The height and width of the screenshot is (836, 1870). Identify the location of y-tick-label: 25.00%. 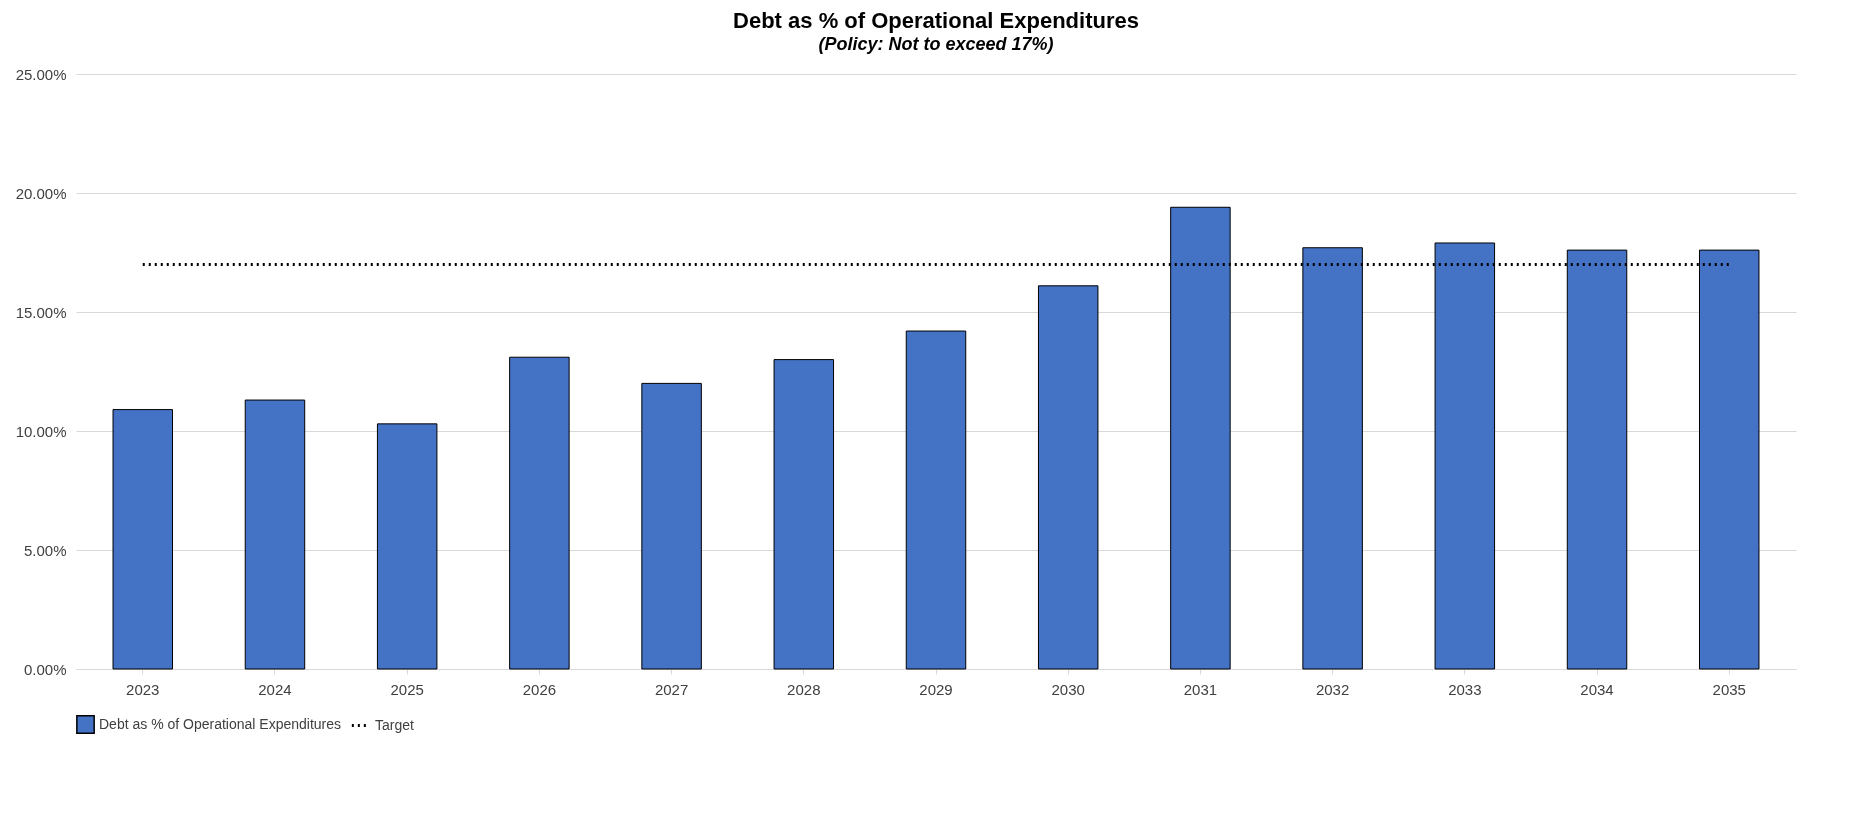
(41, 74).